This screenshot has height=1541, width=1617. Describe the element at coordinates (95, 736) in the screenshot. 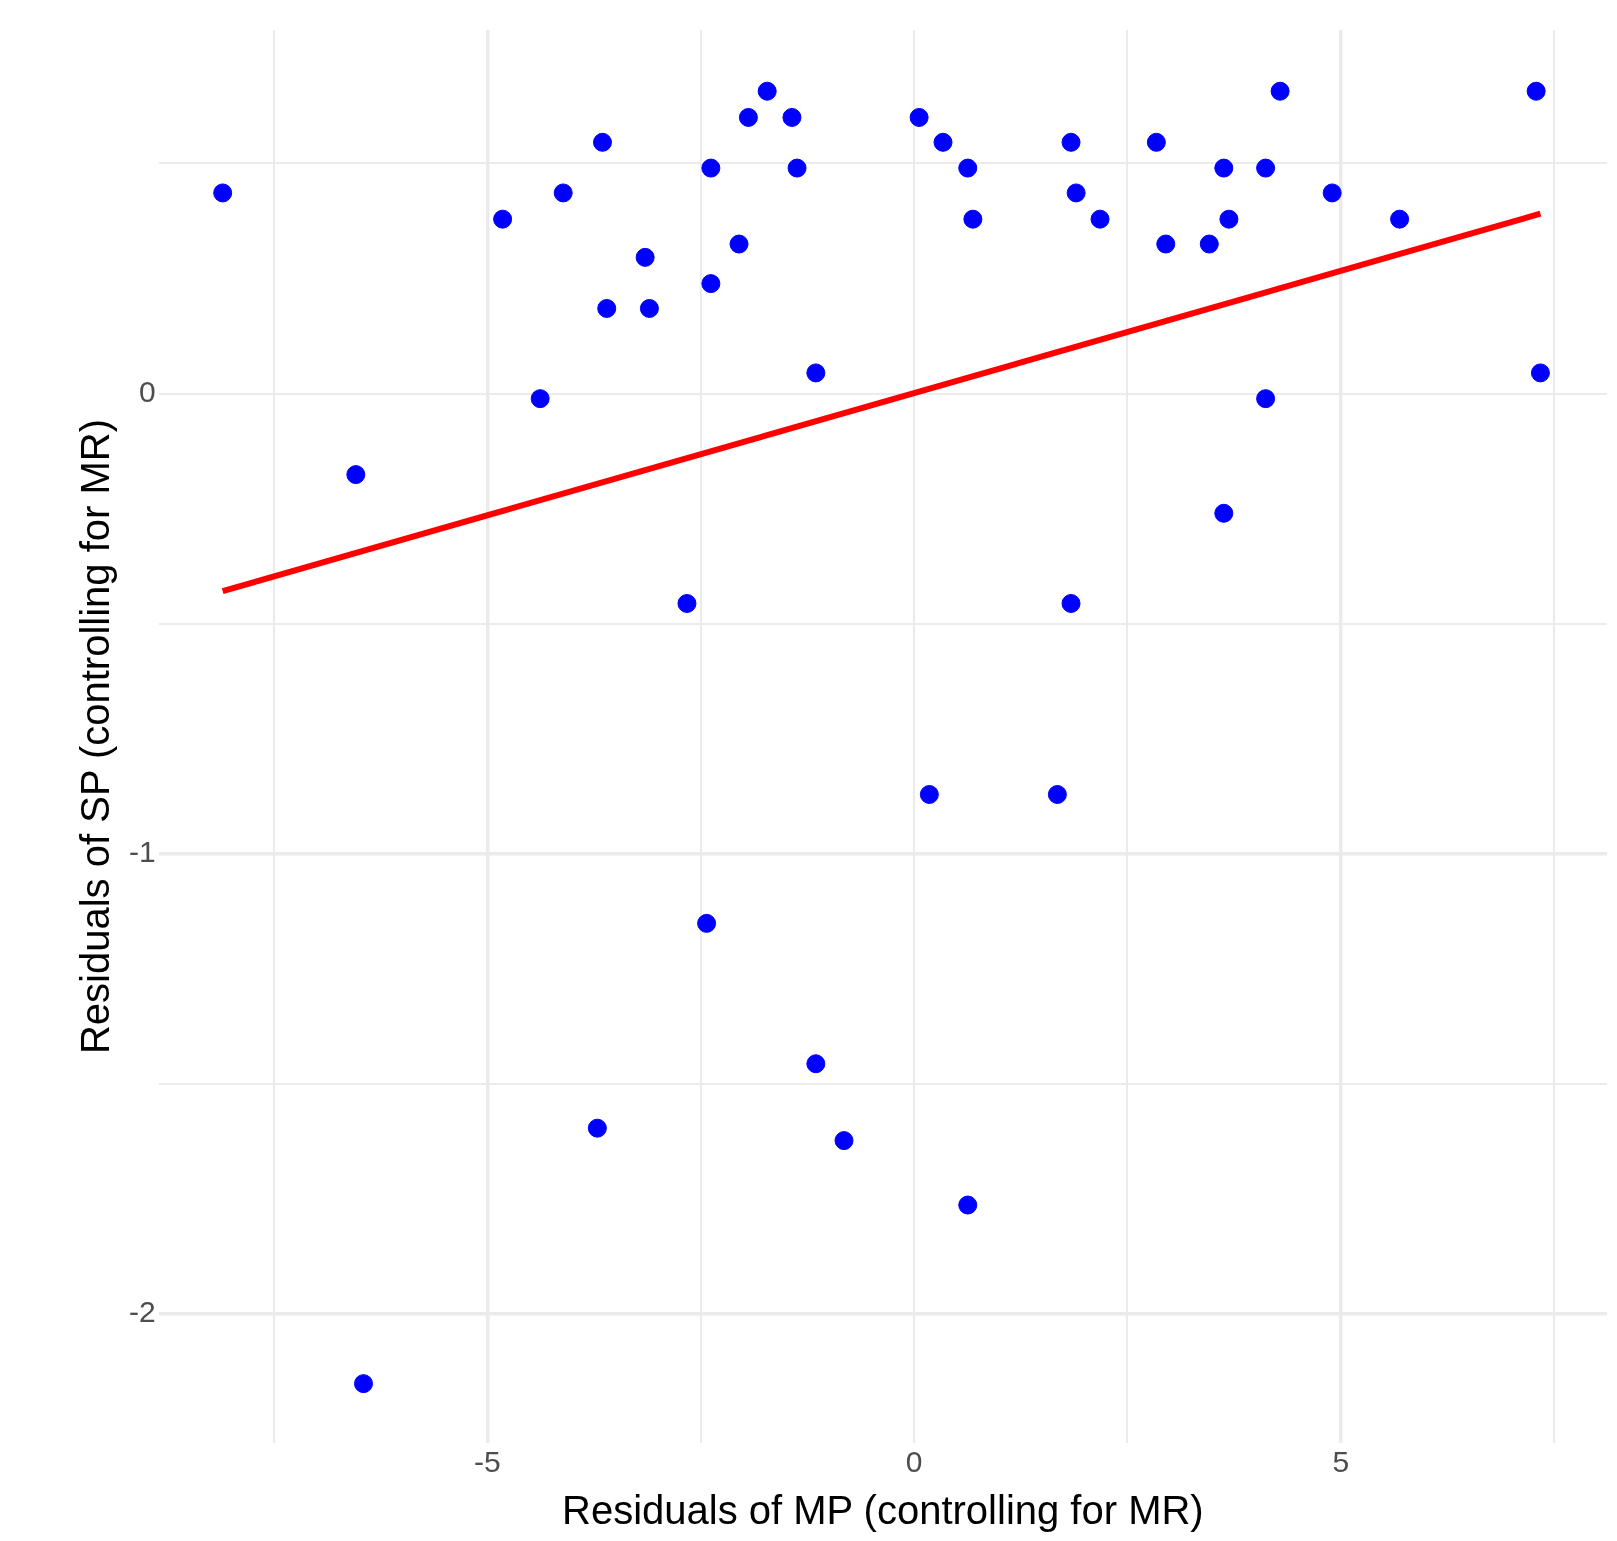

I see `y-axis-title: Residuals of SP (controlling for MR)` at that location.